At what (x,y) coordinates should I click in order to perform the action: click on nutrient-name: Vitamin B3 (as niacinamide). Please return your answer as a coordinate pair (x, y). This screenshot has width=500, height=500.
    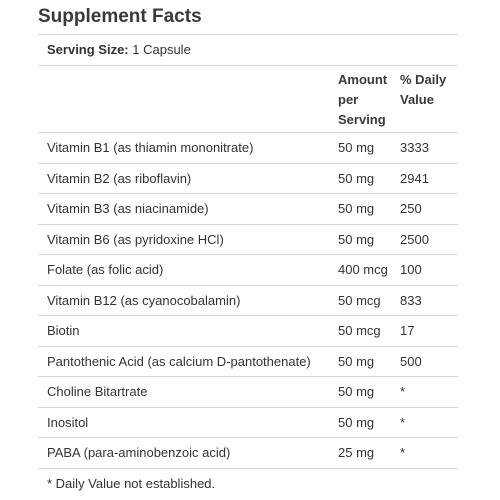
    Looking at the image, I should click on (128, 208).